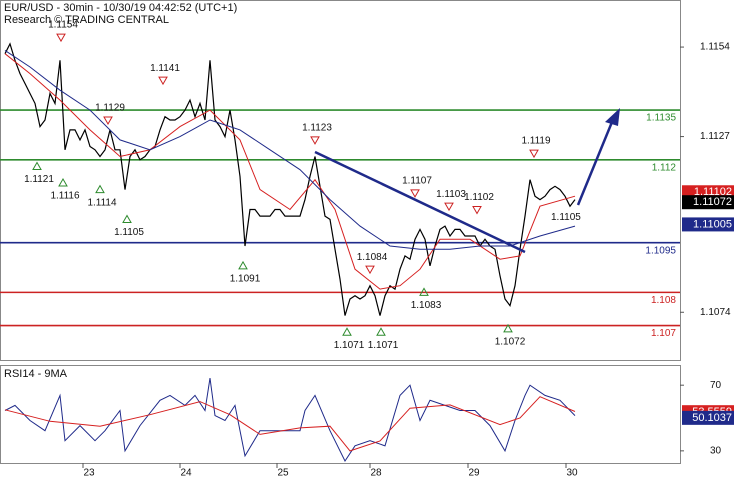 Image resolution: width=735 pixels, height=480 pixels. I want to click on high-label: 1.1141, so click(165, 68).